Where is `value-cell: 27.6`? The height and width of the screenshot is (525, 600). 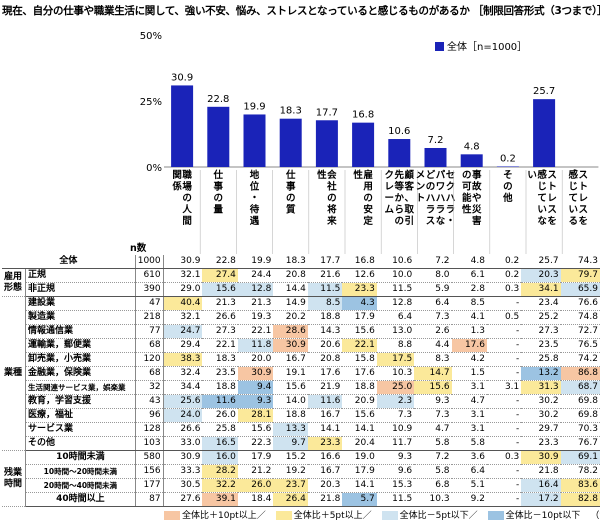
value-cell: 27.6 is located at coordinates (183, 499).